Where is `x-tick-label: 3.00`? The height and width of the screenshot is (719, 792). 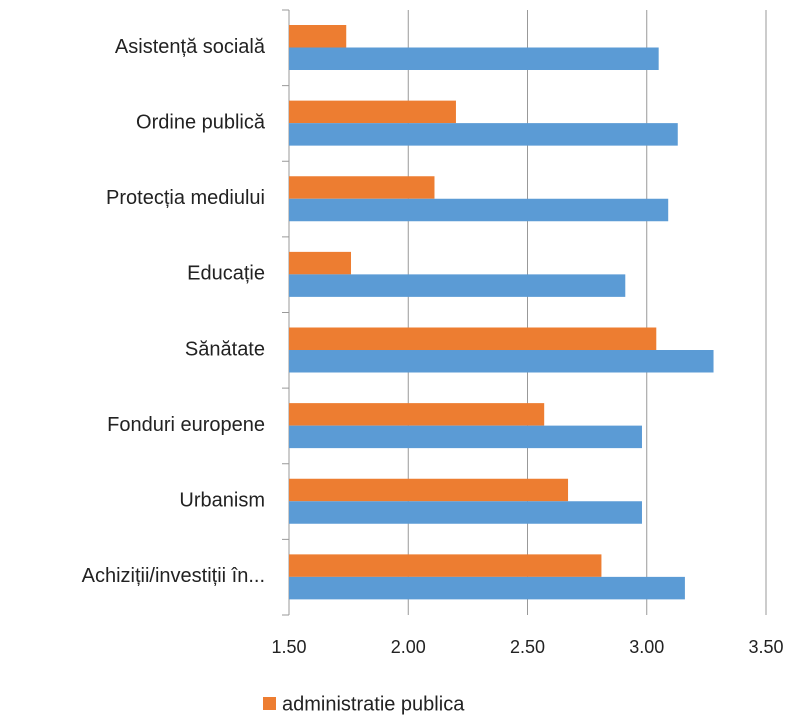
x-tick-label: 3.00 is located at coordinates (646, 647).